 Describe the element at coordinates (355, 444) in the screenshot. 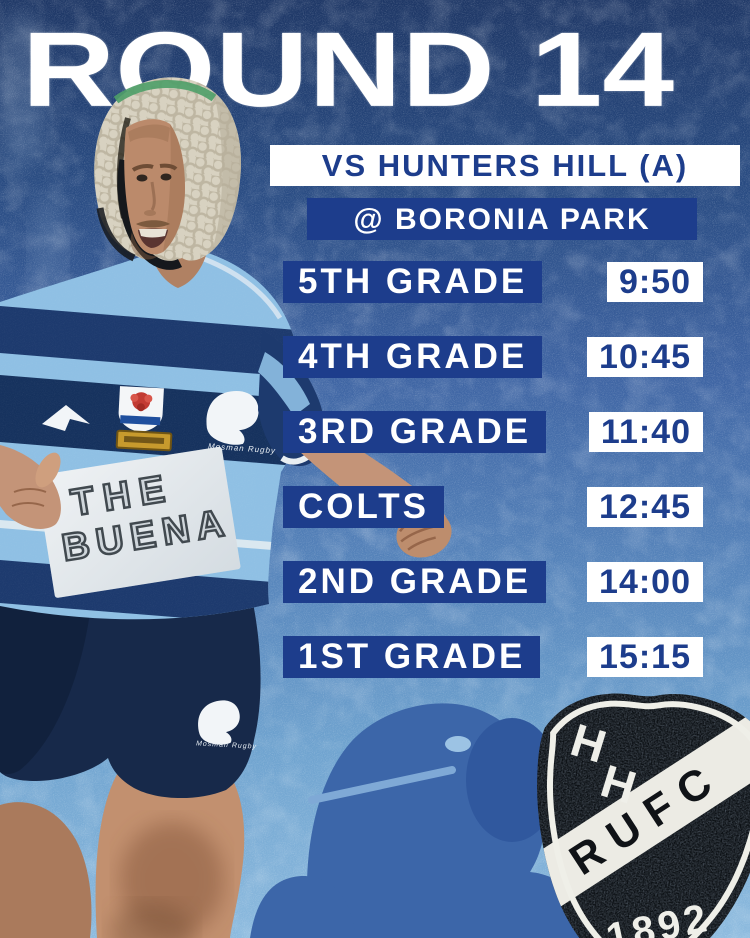

I see `player-right-arm` at that location.